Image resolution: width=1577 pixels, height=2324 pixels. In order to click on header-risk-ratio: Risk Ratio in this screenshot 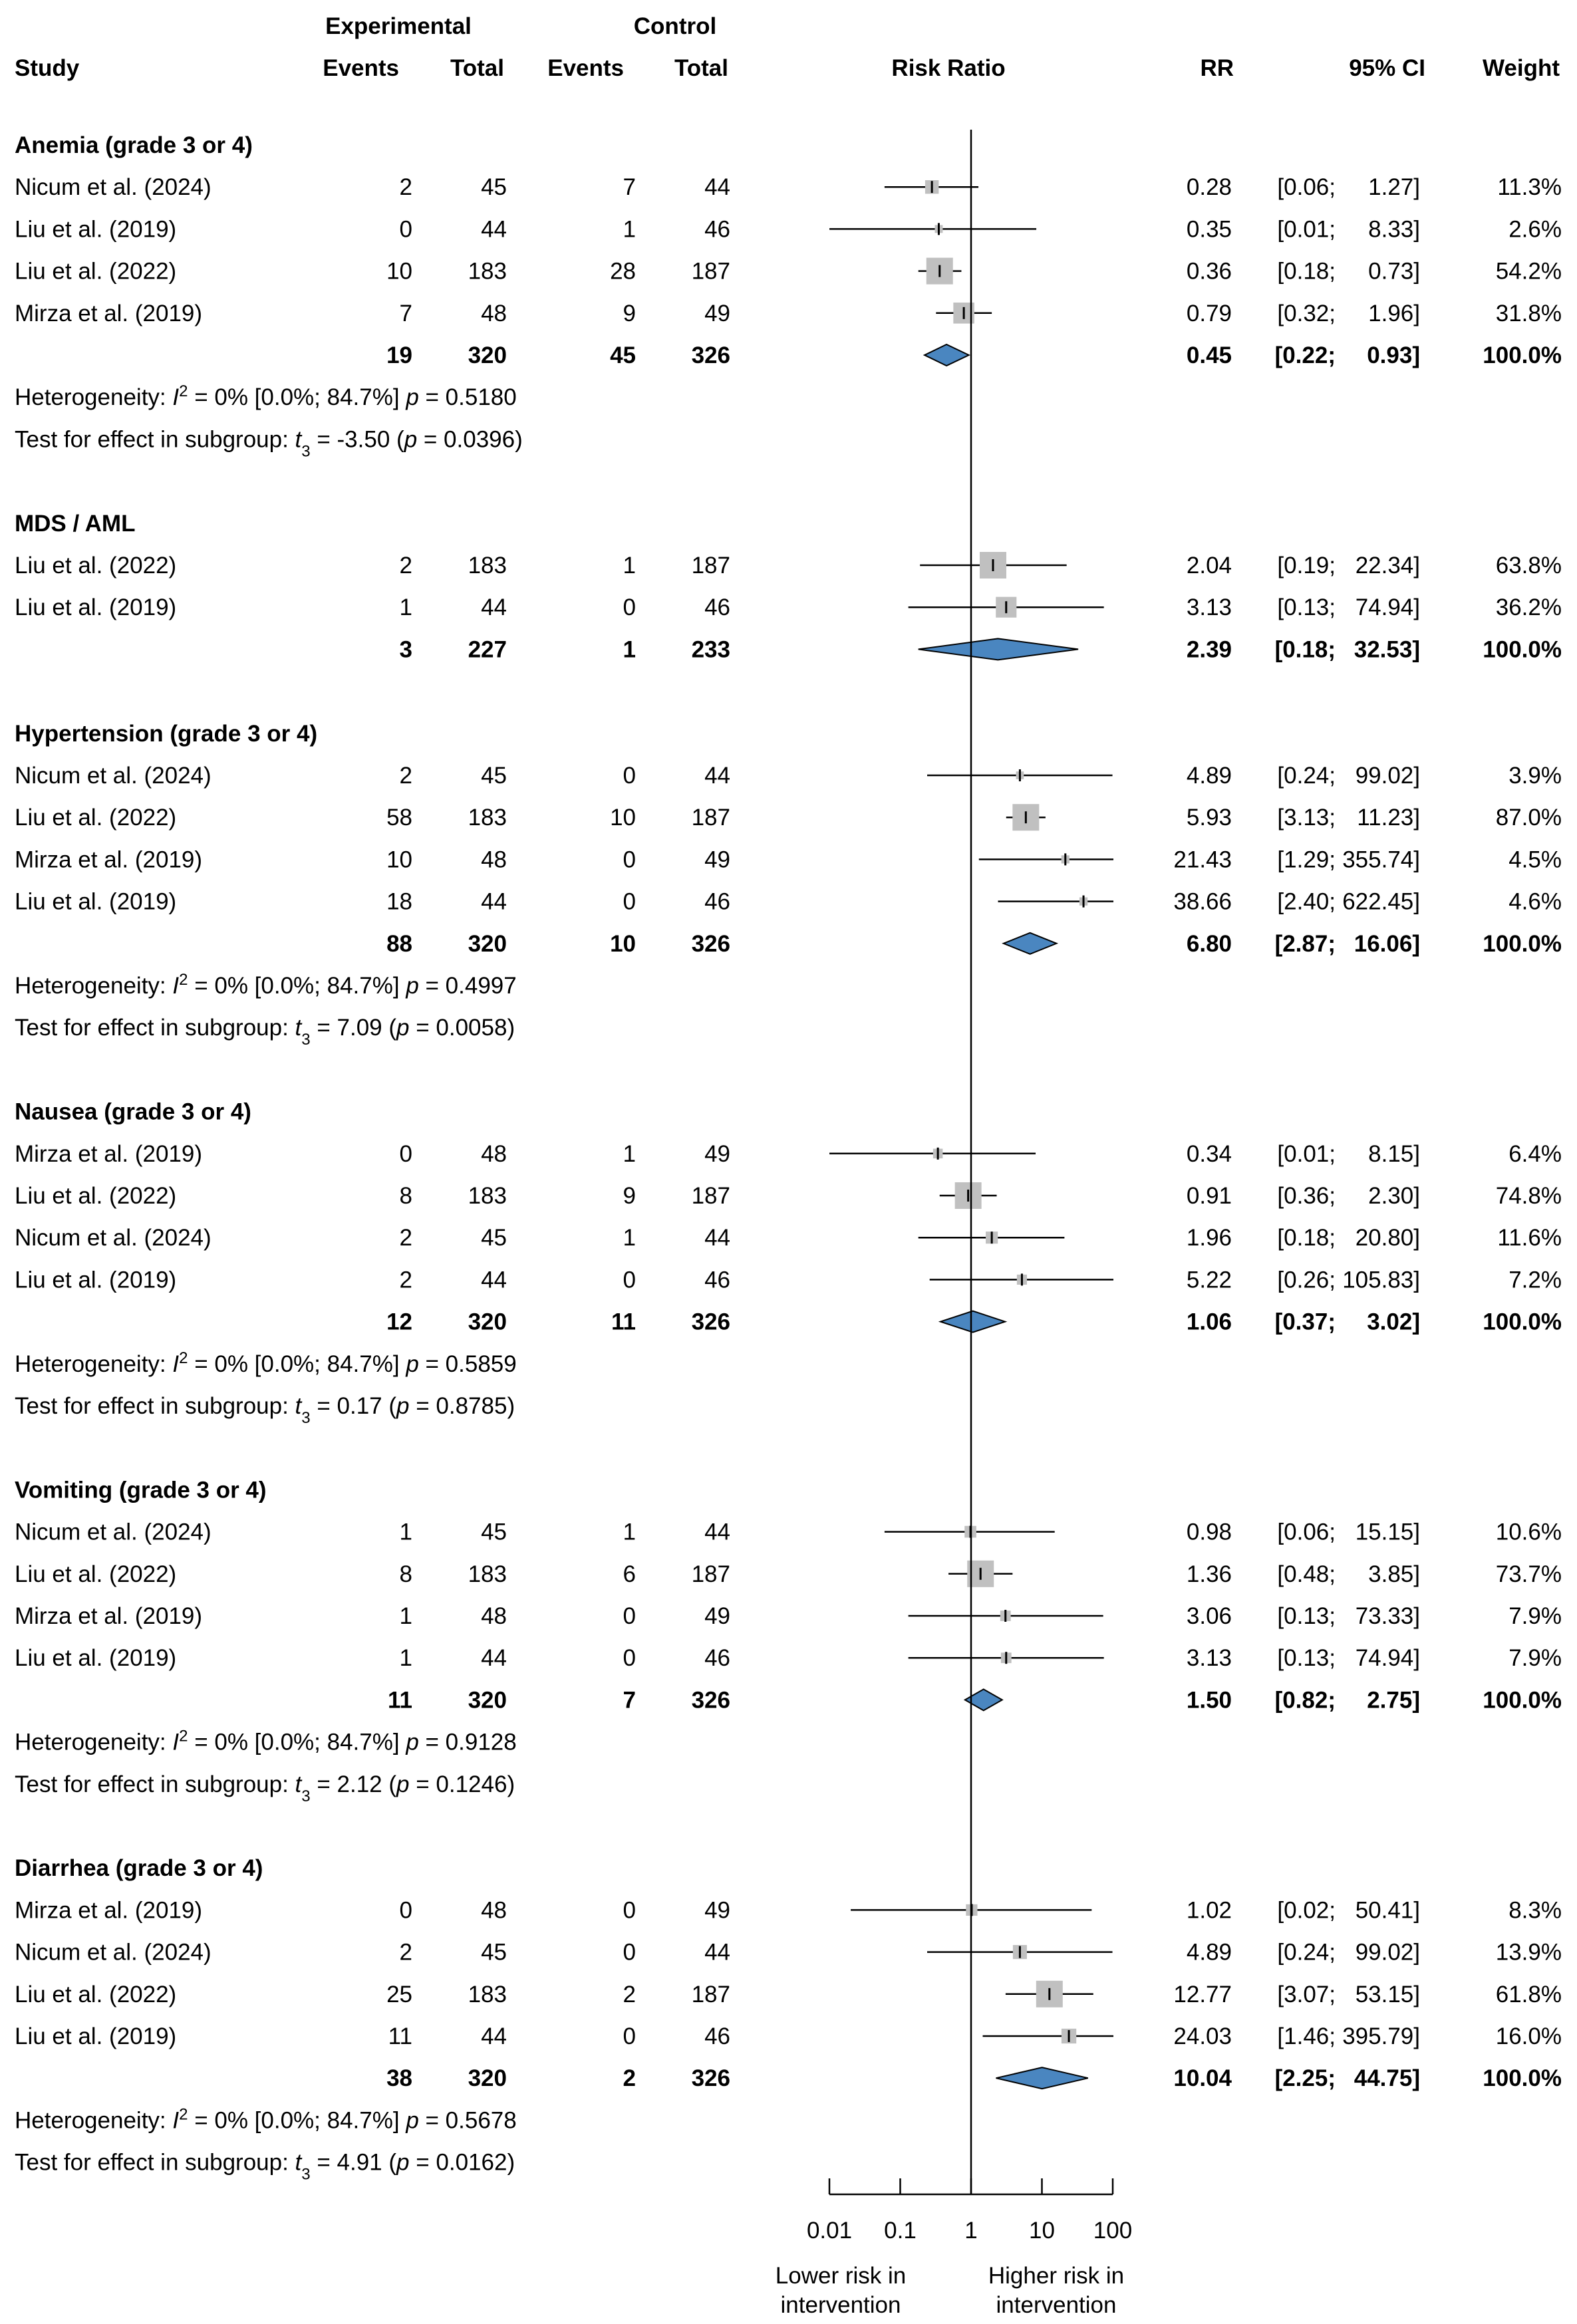, I will do `click(948, 68)`.